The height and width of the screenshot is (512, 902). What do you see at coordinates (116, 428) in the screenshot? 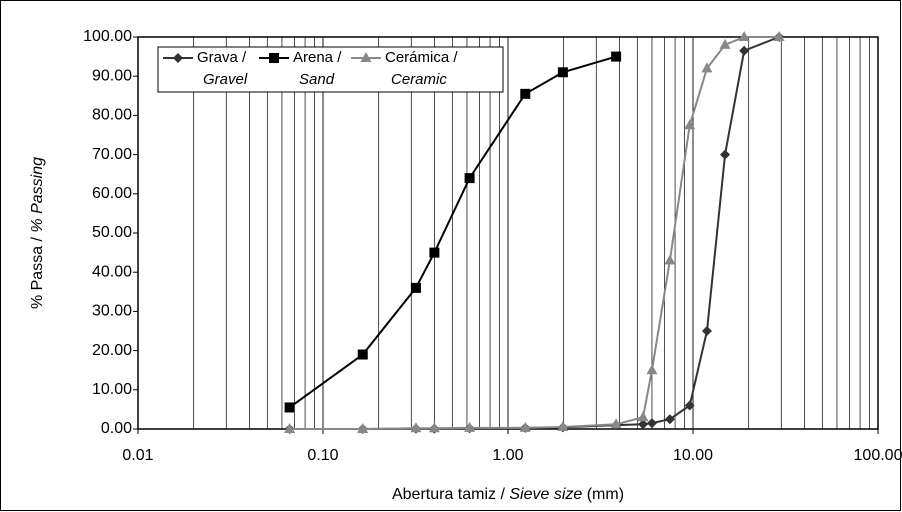
I see `y-tick-label: 0.00` at bounding box center [116, 428].